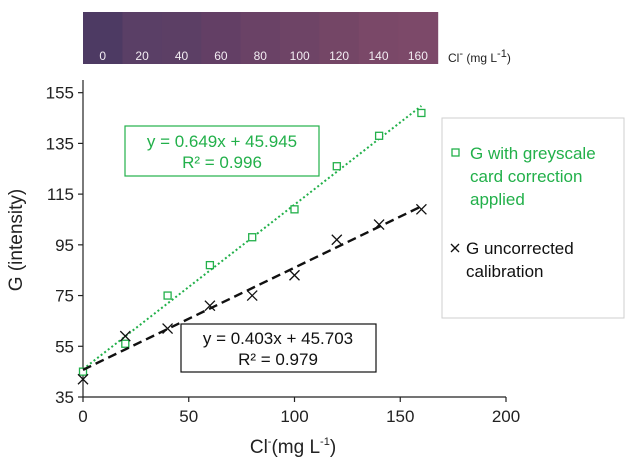  I want to click on x-tick-label: 150, so click(400, 416).